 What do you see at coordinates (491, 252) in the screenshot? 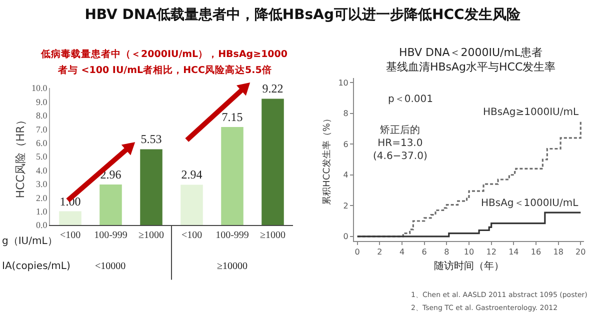
I see `x-tick-label: 12` at bounding box center [491, 252].